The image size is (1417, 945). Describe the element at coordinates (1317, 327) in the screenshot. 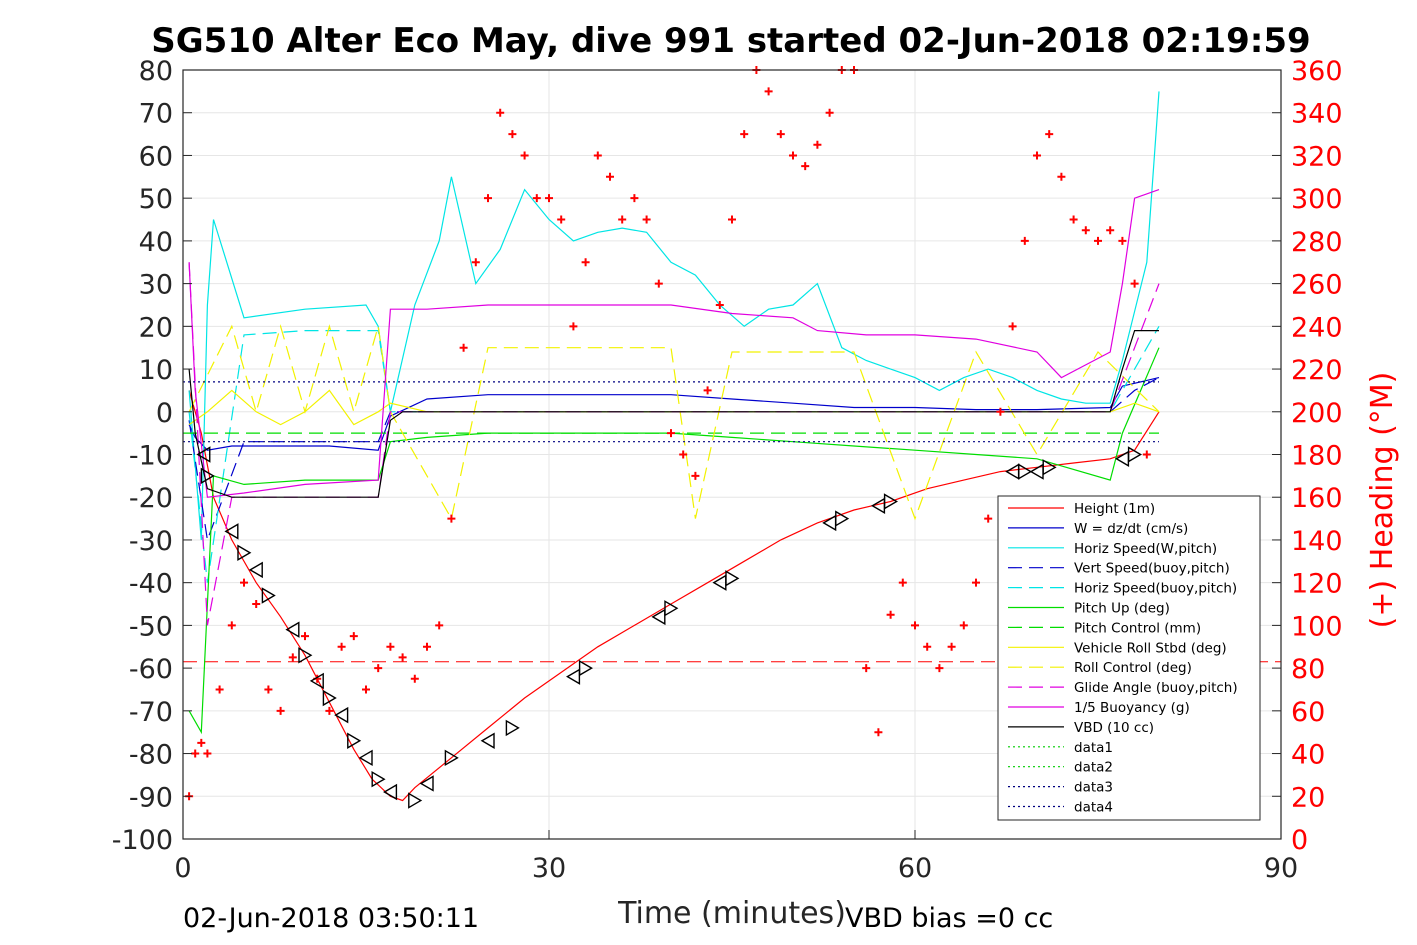

I see `right-tick-label: 240` at that location.